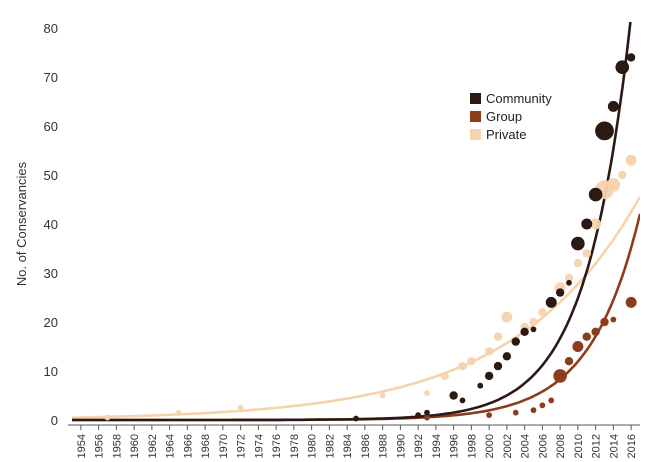 The width and height of the screenshot is (646, 462). I want to click on y-tick-label: 50, so click(51, 175).